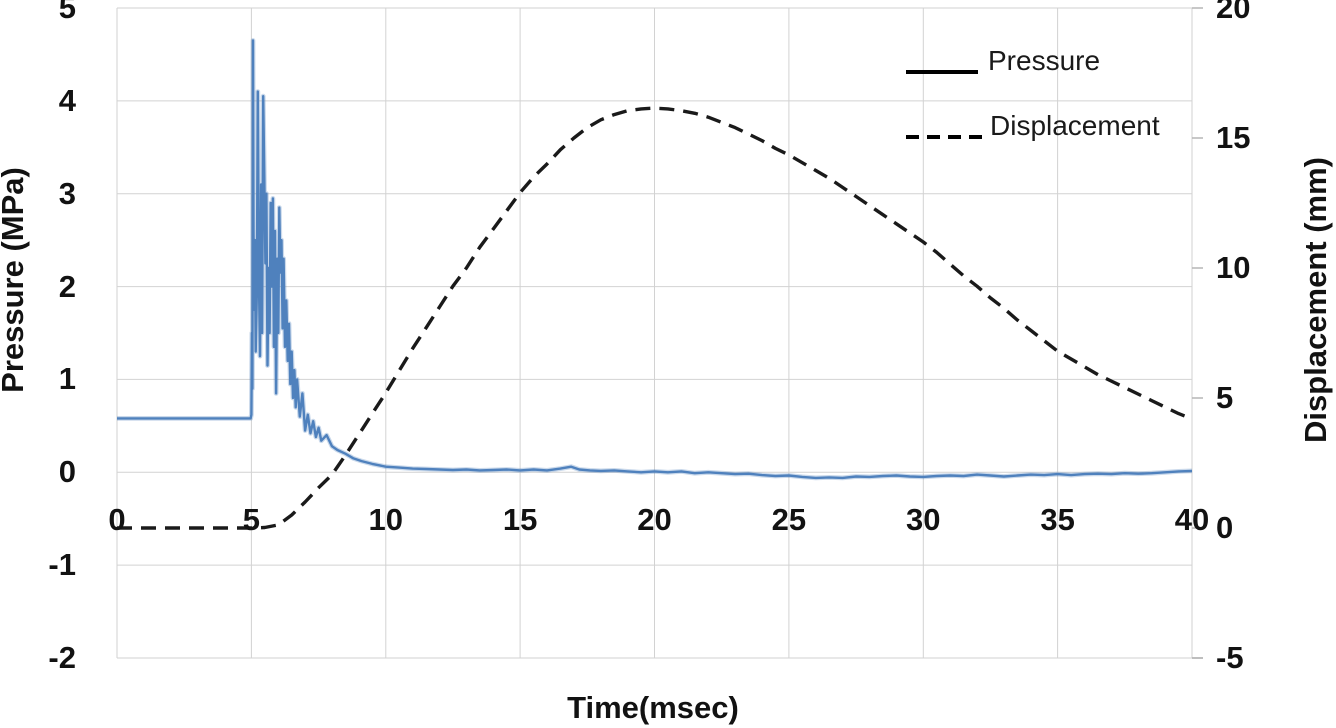 This screenshot has width=1336, height=728. I want to click on legend-label-displacement: Displacement, so click(1075, 125).